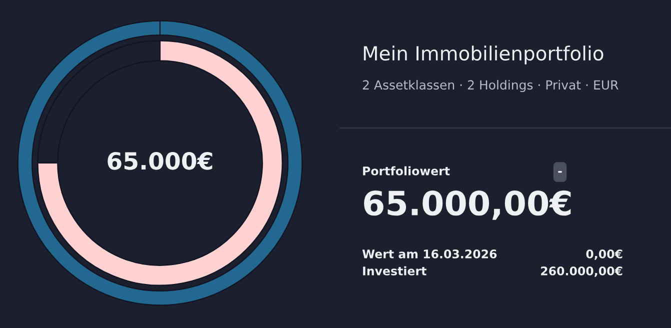 This screenshot has width=671, height=328. What do you see at coordinates (467, 205) in the screenshot?
I see `text: 65.000,00€` at bounding box center [467, 205].